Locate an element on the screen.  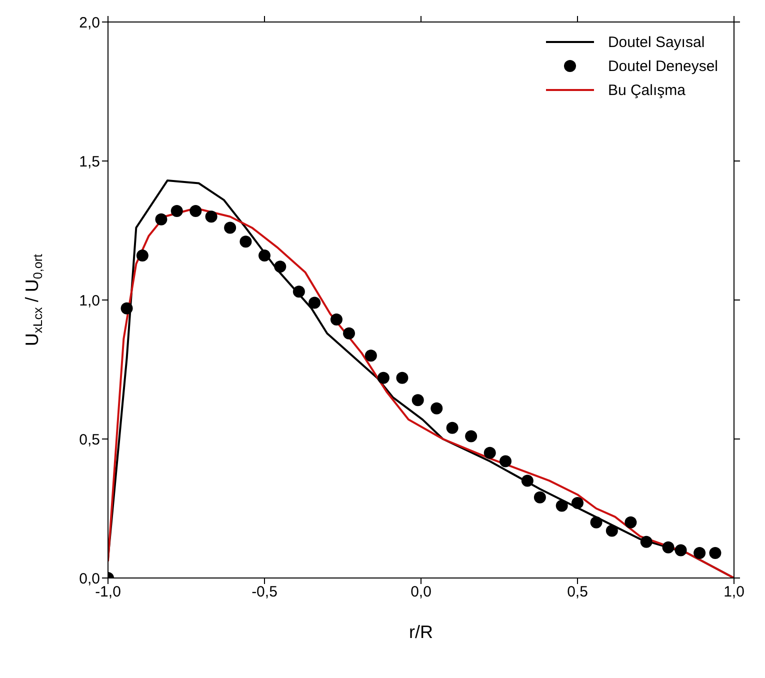
y-tick-label: 0,5 is located at coordinates (89, 439).